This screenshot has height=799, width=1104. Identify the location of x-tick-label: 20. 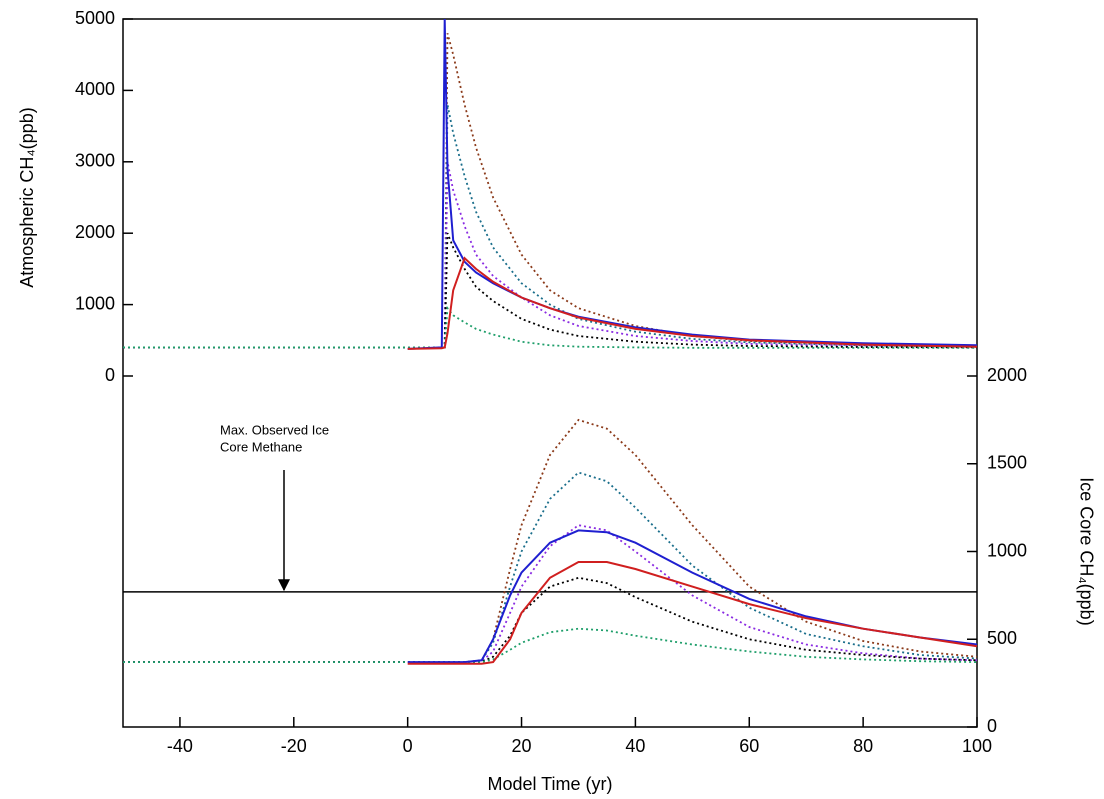
(522, 746).